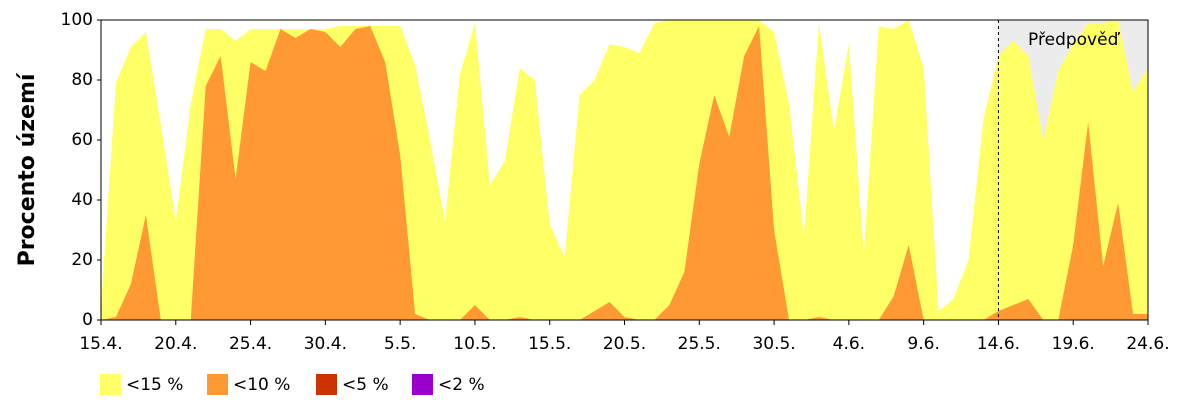 The width and height of the screenshot is (1200, 400). Describe the element at coordinates (87, 320) in the screenshot. I see `y-tick-label: 0` at that location.